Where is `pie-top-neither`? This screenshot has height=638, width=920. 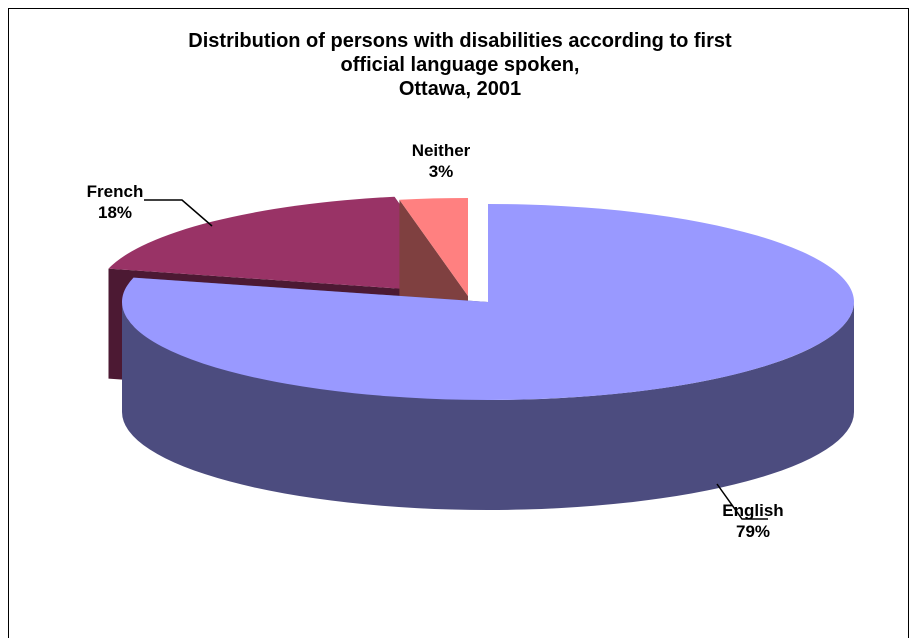
pie-top-neither is located at coordinates (433, 247).